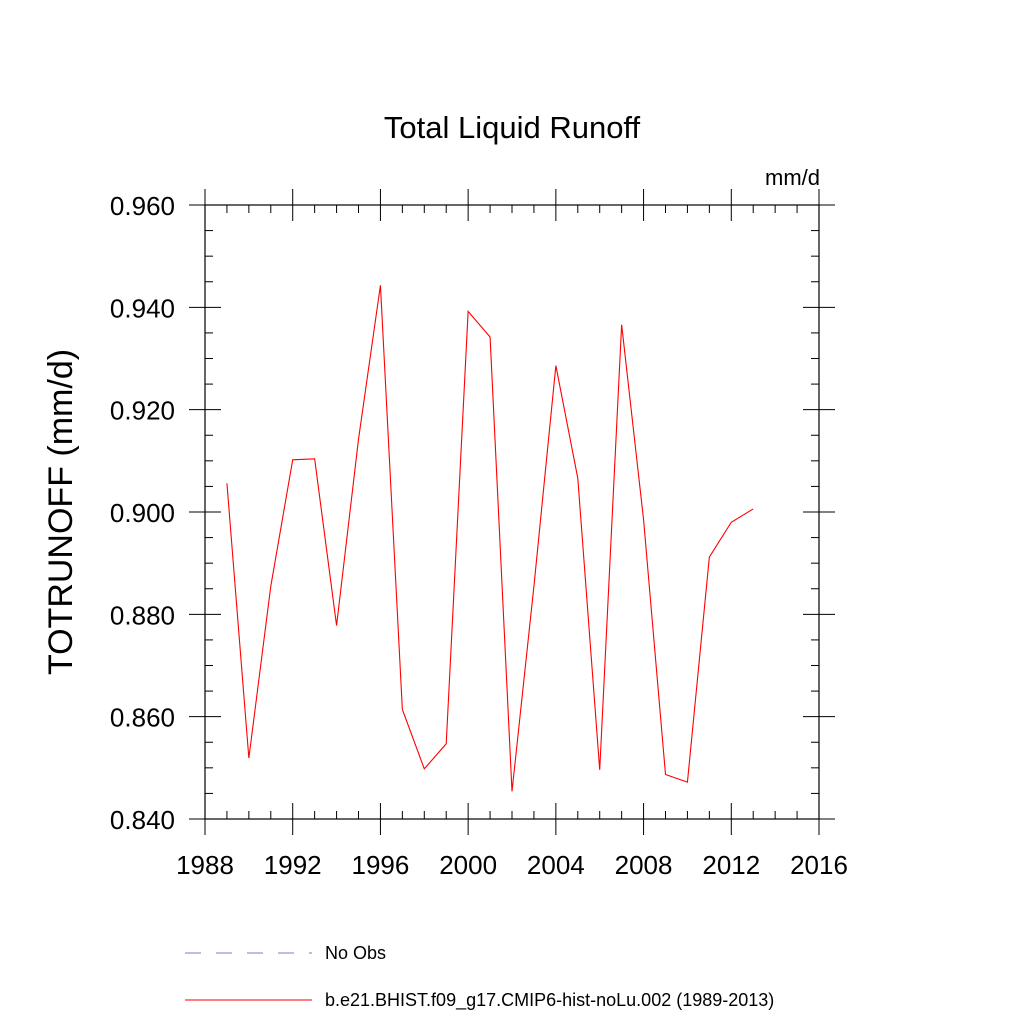  Describe the element at coordinates (731, 865) in the screenshot. I see `x-tick-label: 2012` at that location.